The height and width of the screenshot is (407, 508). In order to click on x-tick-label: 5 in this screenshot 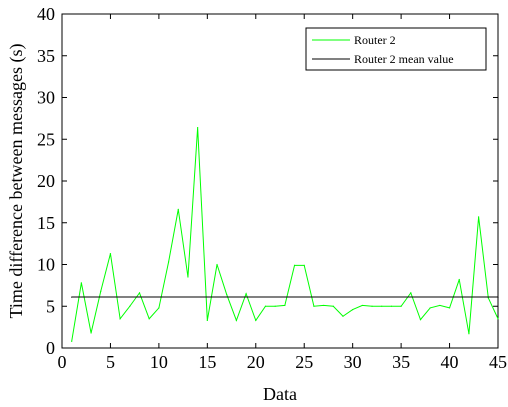, I will do `click(110, 362)`.